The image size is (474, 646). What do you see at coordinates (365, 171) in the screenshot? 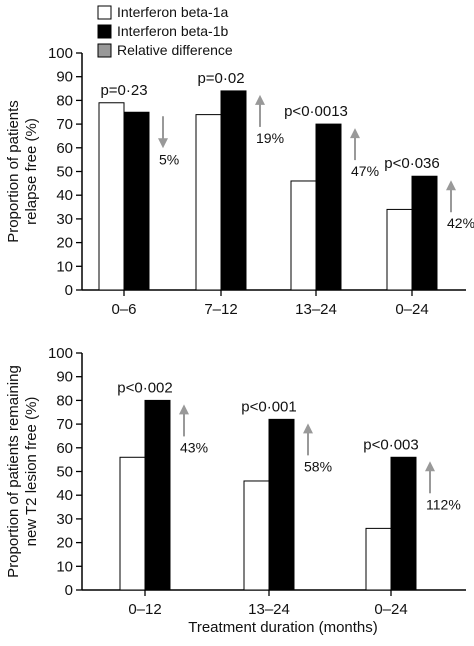
I see `relative-difference-label: 47%` at bounding box center [365, 171].